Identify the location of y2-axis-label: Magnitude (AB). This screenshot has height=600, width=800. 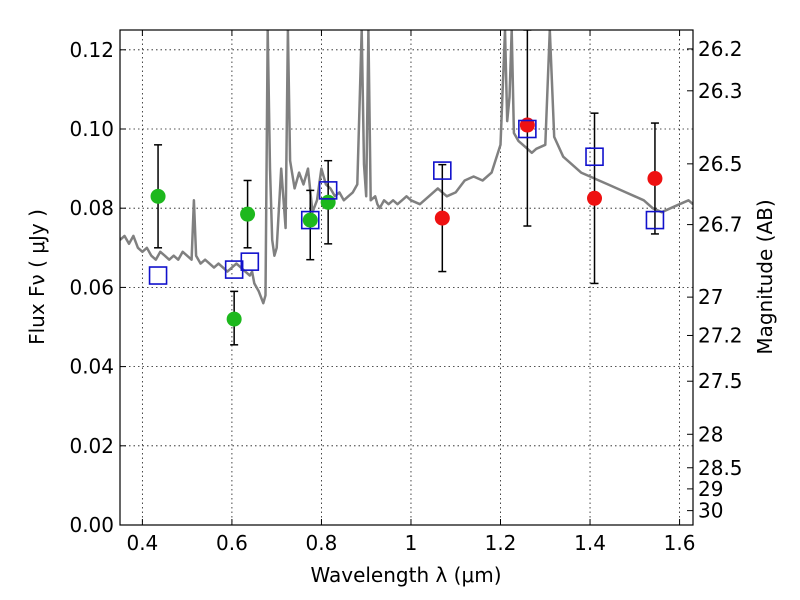
(765, 276).